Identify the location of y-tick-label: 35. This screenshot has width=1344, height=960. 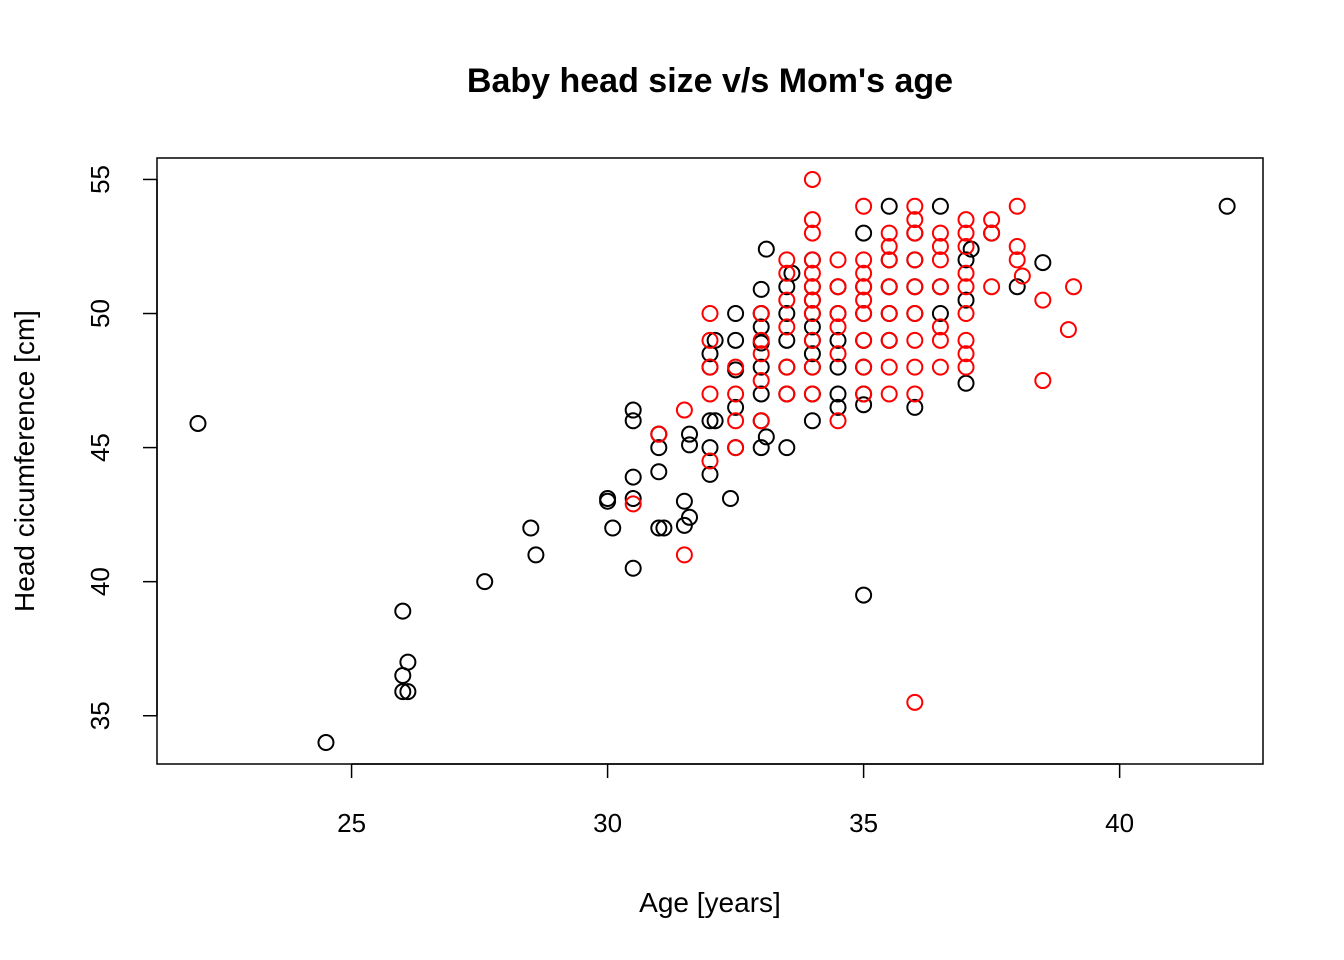
(100, 715).